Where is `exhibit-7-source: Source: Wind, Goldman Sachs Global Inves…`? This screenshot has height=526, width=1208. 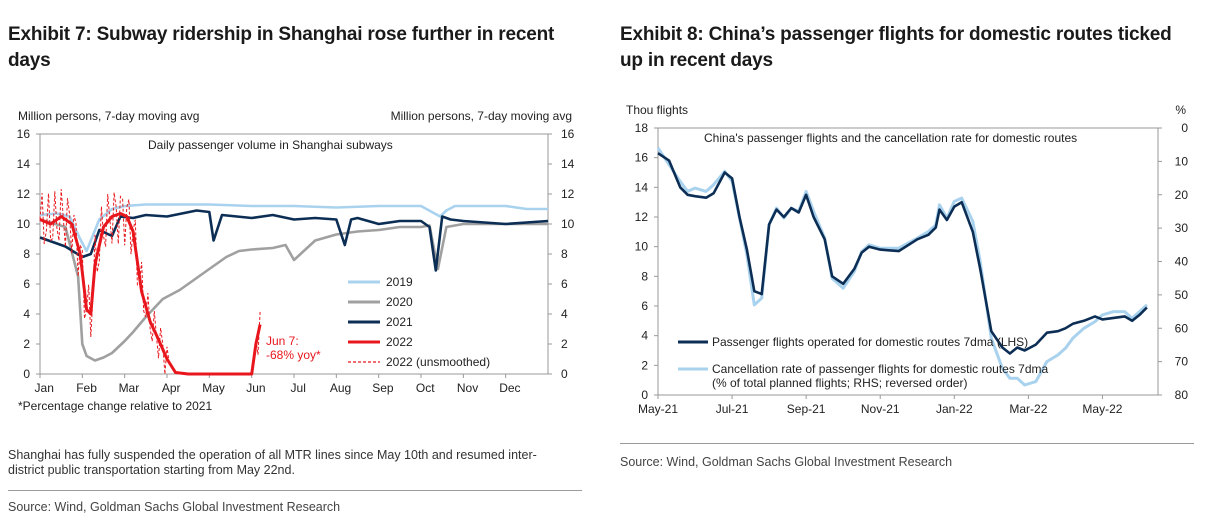 exhibit-7-source: Source: Wind, Goldman Sachs Global Inves… is located at coordinates (174, 507).